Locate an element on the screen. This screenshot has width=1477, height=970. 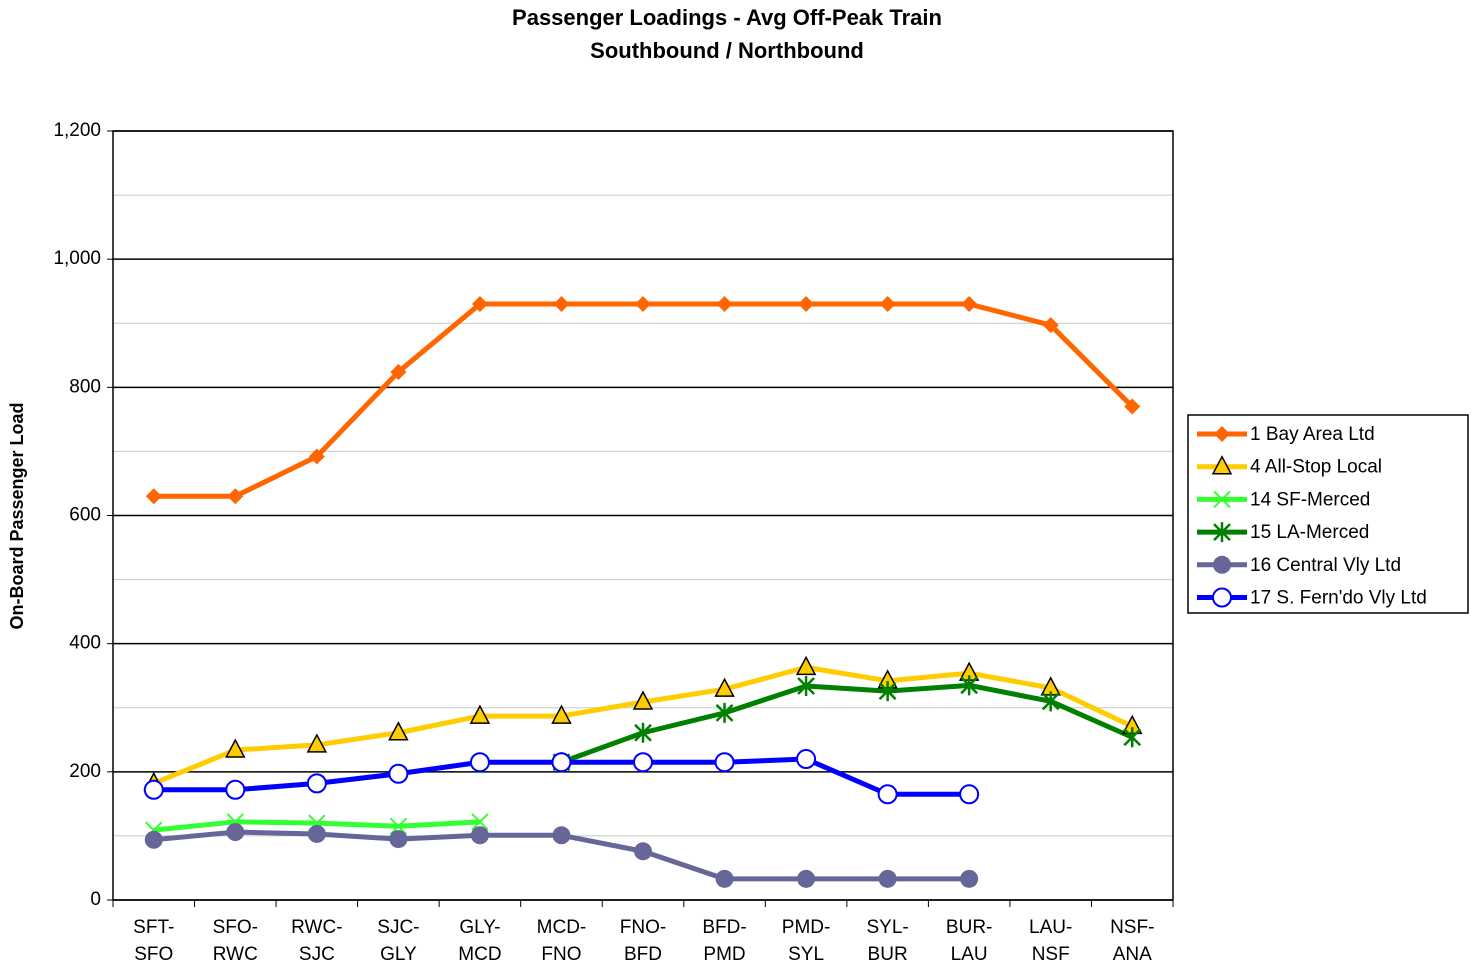
y-tick-label: 1,200 is located at coordinates (77, 130).